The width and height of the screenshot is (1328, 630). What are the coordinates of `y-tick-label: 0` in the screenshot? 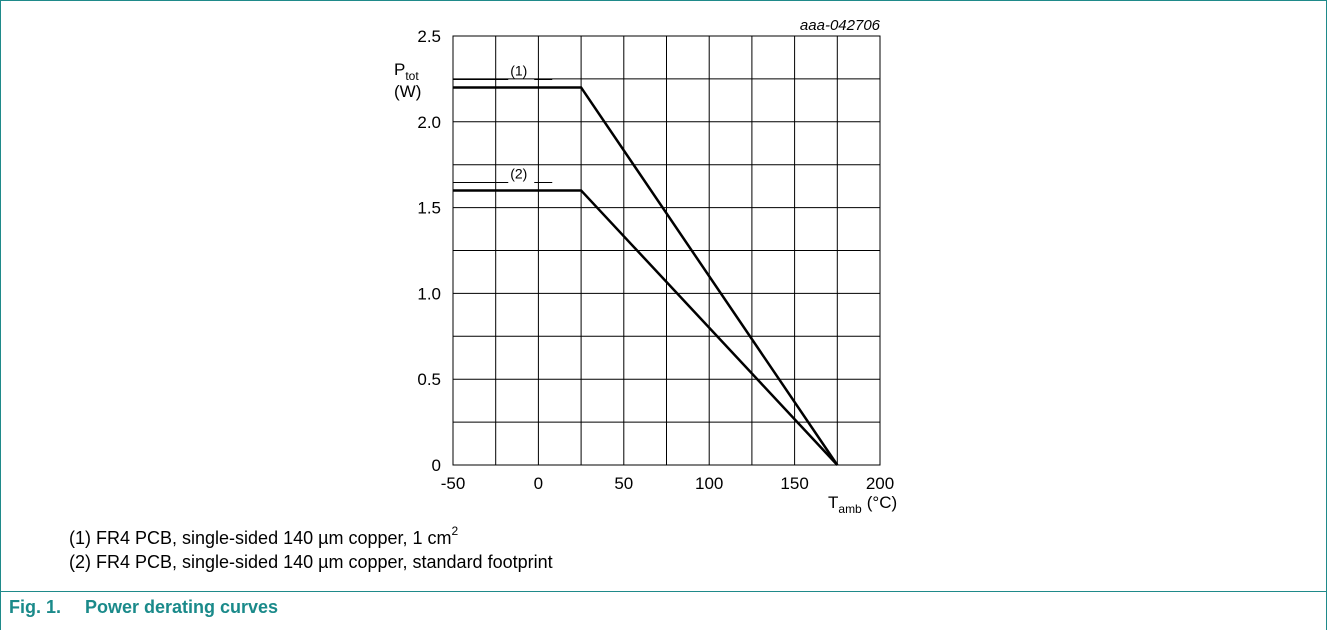 It's located at (436, 465).